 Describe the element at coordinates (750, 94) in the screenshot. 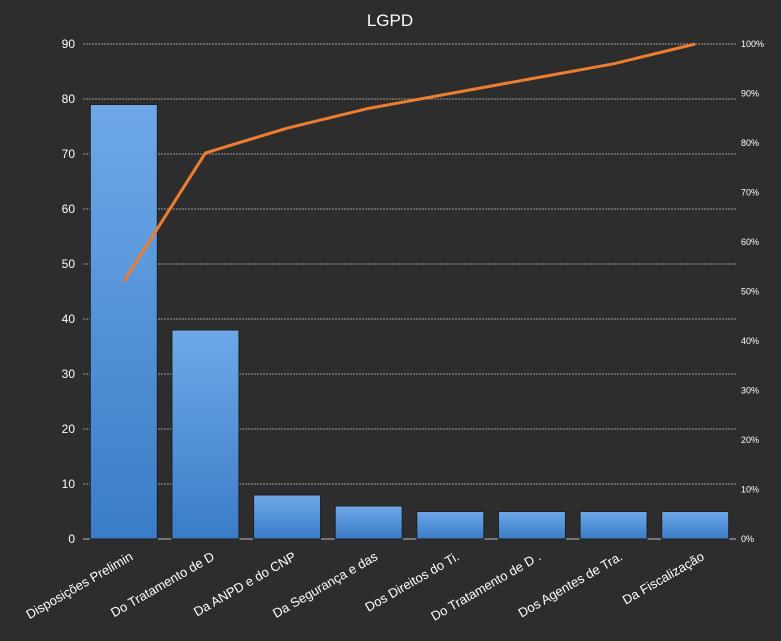

I see `y2-tick-label: 90%` at that location.